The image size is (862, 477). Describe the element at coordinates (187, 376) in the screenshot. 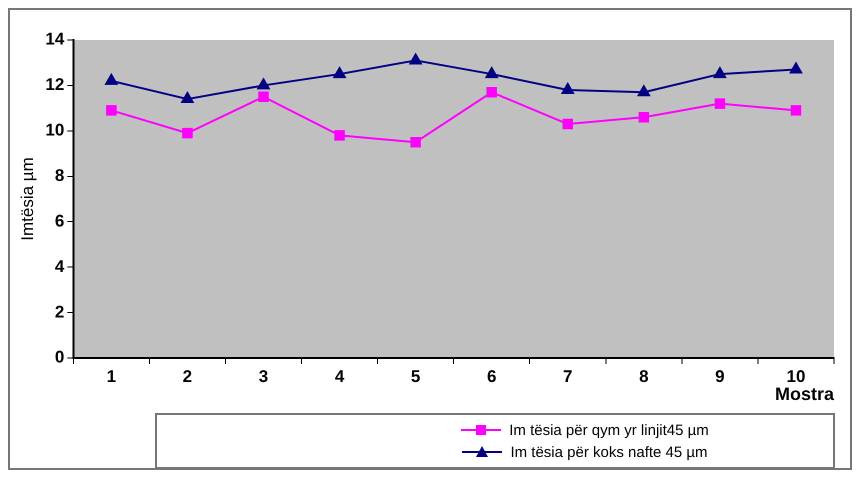

I see `x-tick-label: 2` at that location.